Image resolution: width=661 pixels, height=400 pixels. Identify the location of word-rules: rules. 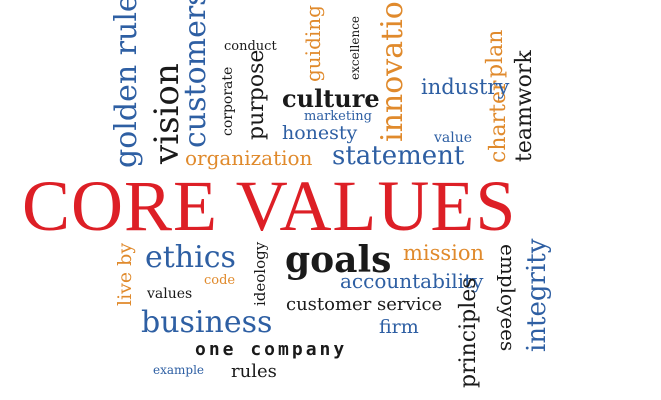
(254, 371).